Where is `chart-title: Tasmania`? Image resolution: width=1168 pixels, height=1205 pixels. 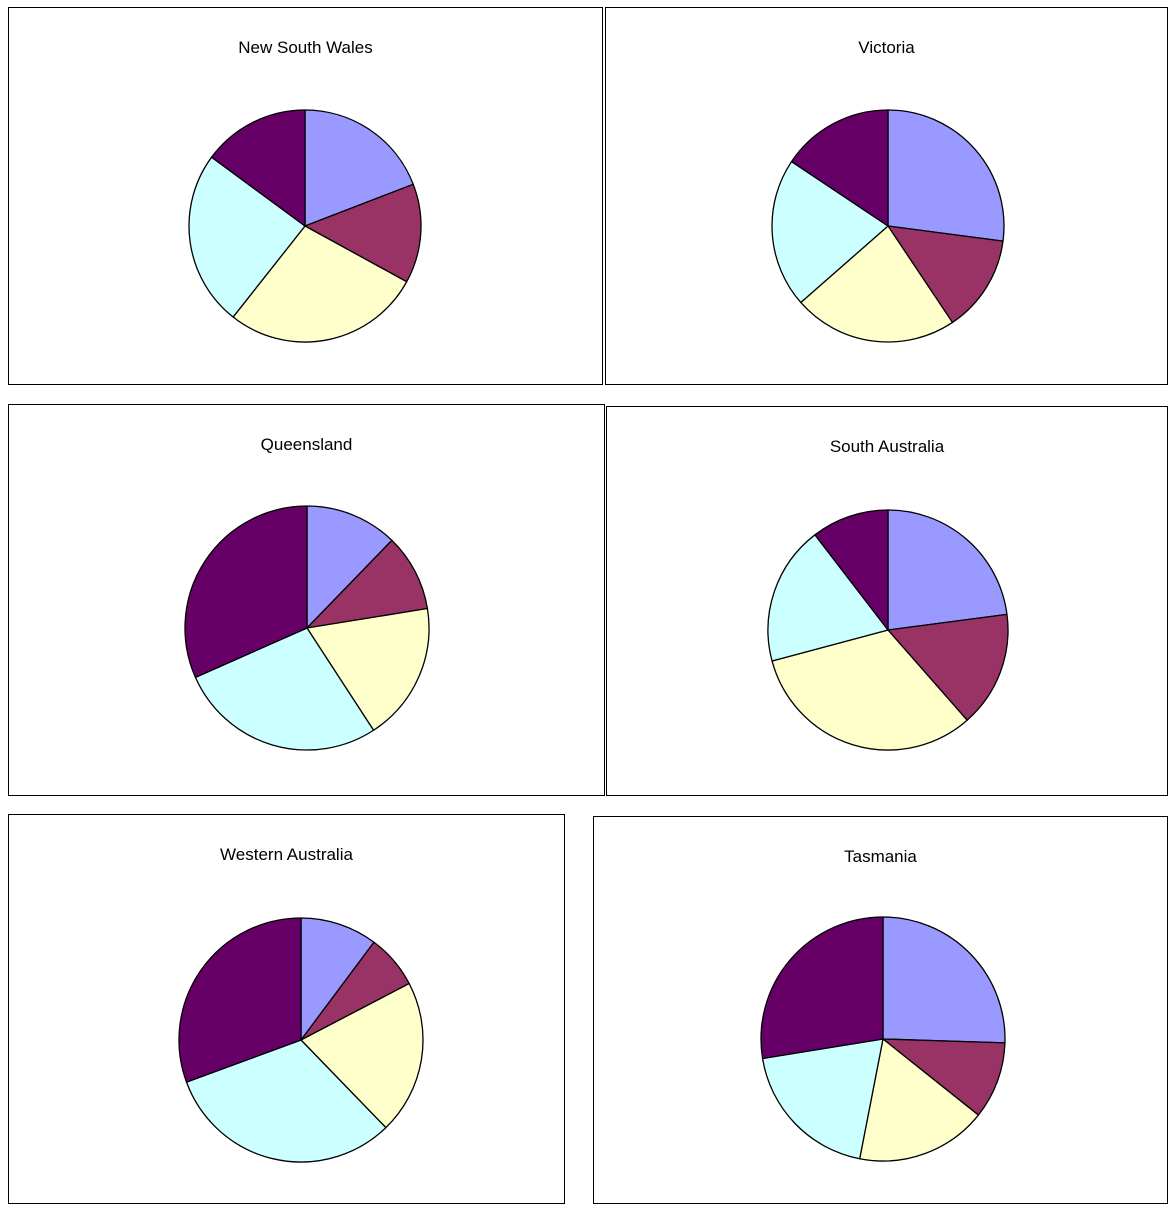 chart-title: Tasmania is located at coordinates (880, 856).